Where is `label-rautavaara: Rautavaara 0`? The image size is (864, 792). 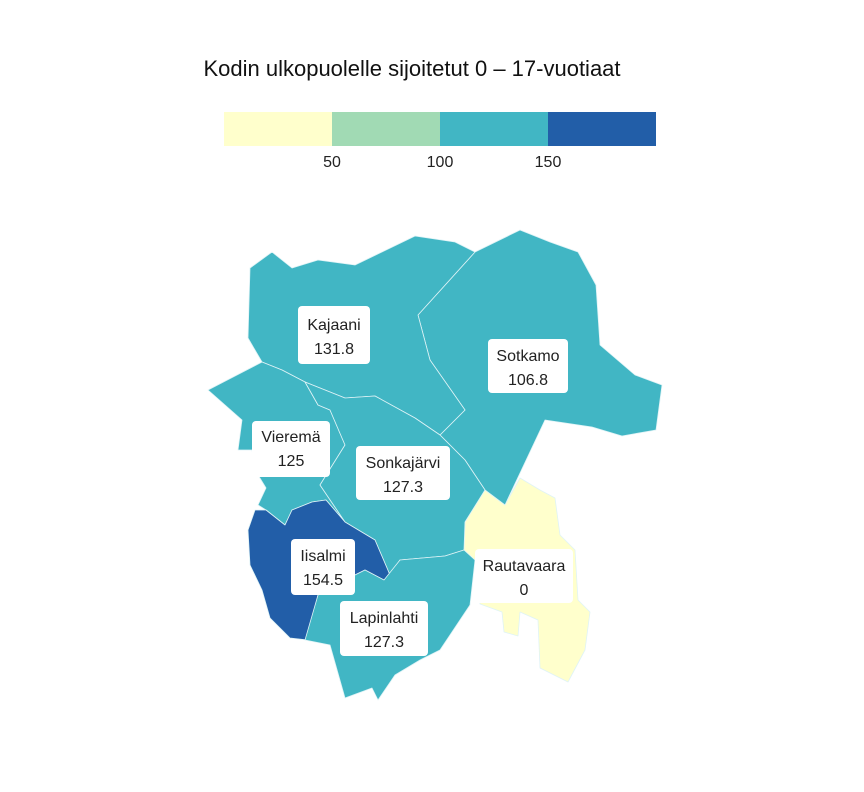 label-rautavaara: Rautavaara 0 is located at coordinates (524, 576).